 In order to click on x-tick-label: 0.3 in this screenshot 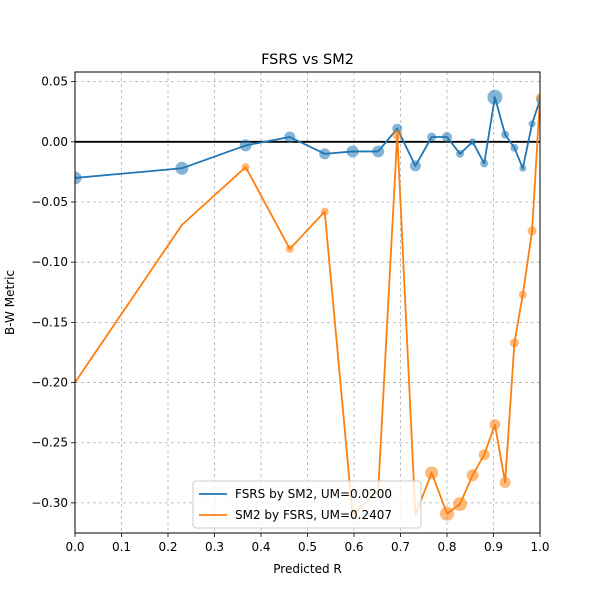, I will do `click(214, 547)`.